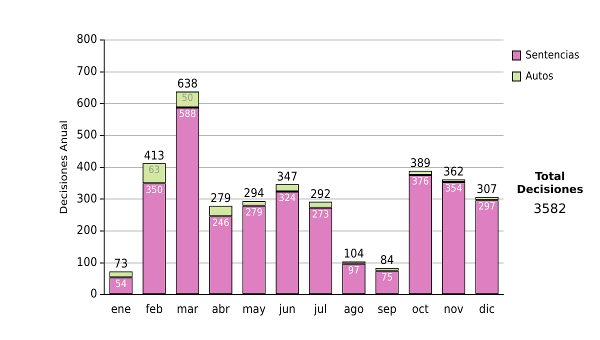 This screenshot has width=600, height=340. Describe the element at coordinates (453, 171) in the screenshot. I see `total-label: 362` at that location.